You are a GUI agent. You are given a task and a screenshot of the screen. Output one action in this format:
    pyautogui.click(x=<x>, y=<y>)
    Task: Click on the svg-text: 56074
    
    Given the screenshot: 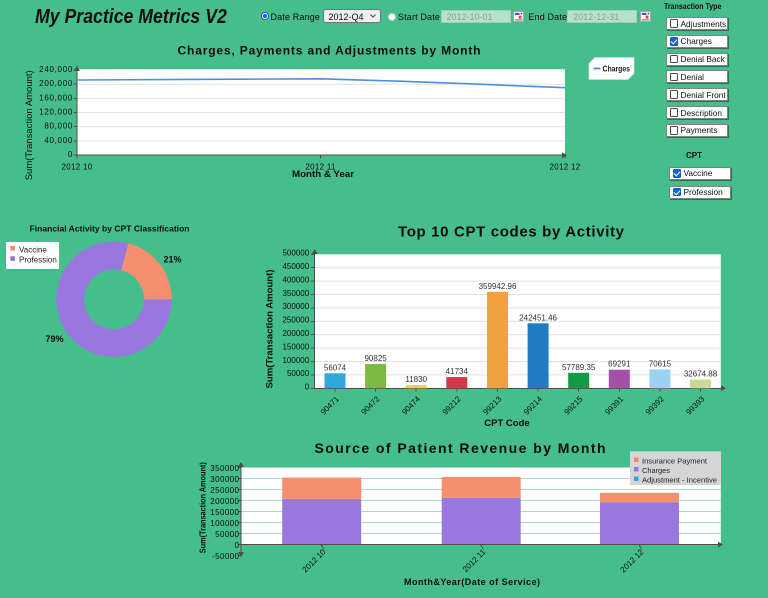 What is the action you would take?
    pyautogui.click(x=335, y=367)
    